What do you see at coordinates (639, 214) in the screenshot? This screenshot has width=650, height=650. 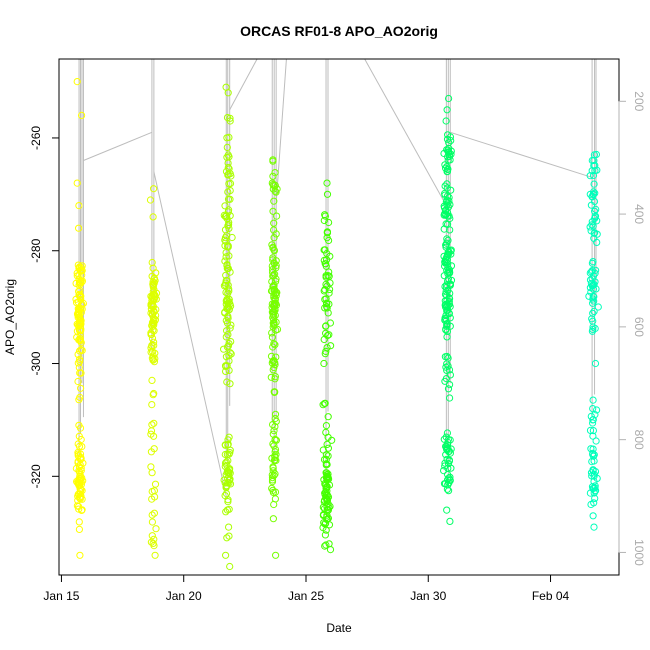 I see `y-right-tick-label: 400` at bounding box center [639, 214].